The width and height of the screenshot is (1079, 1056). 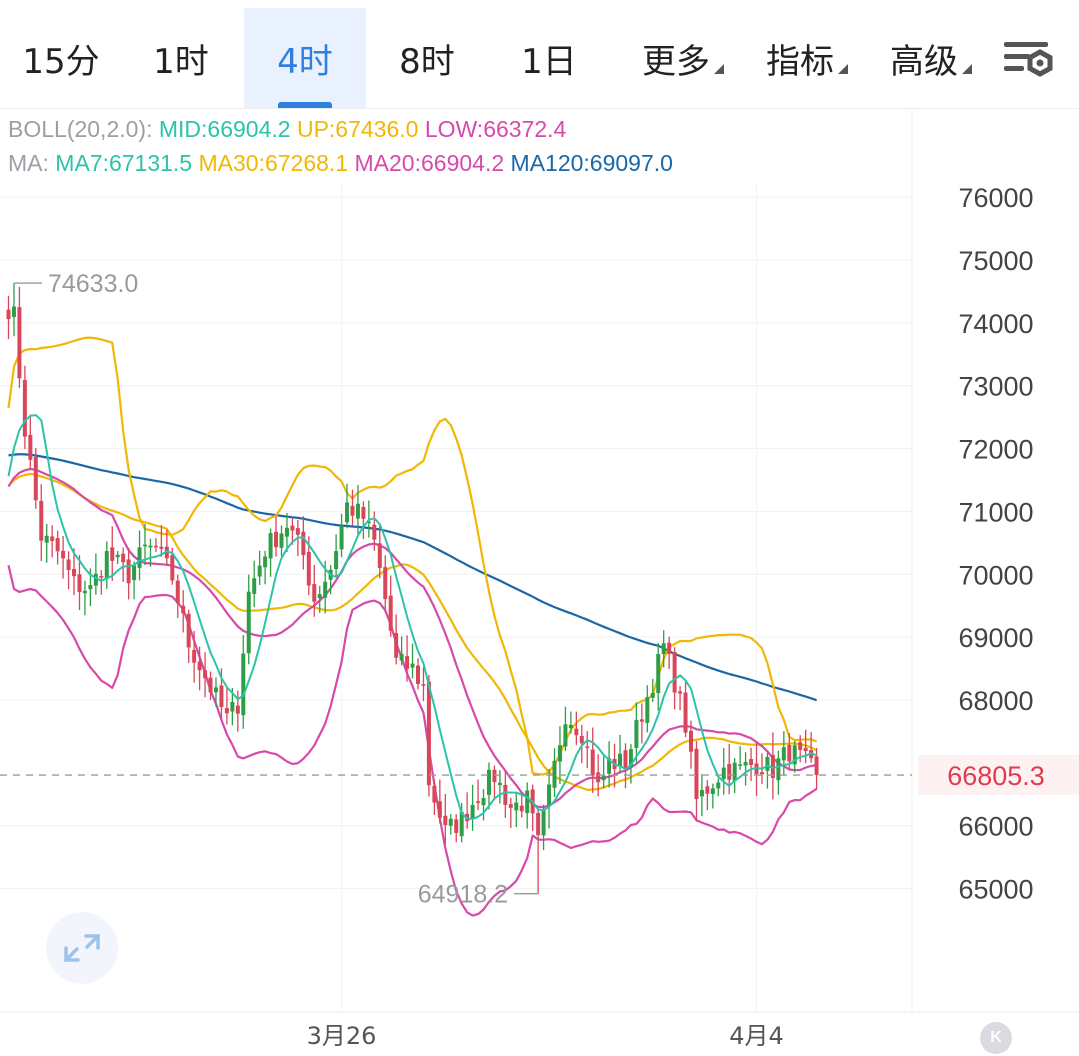 I want to click on ma120-value: MA120:69097.0, so click(x=591, y=163).